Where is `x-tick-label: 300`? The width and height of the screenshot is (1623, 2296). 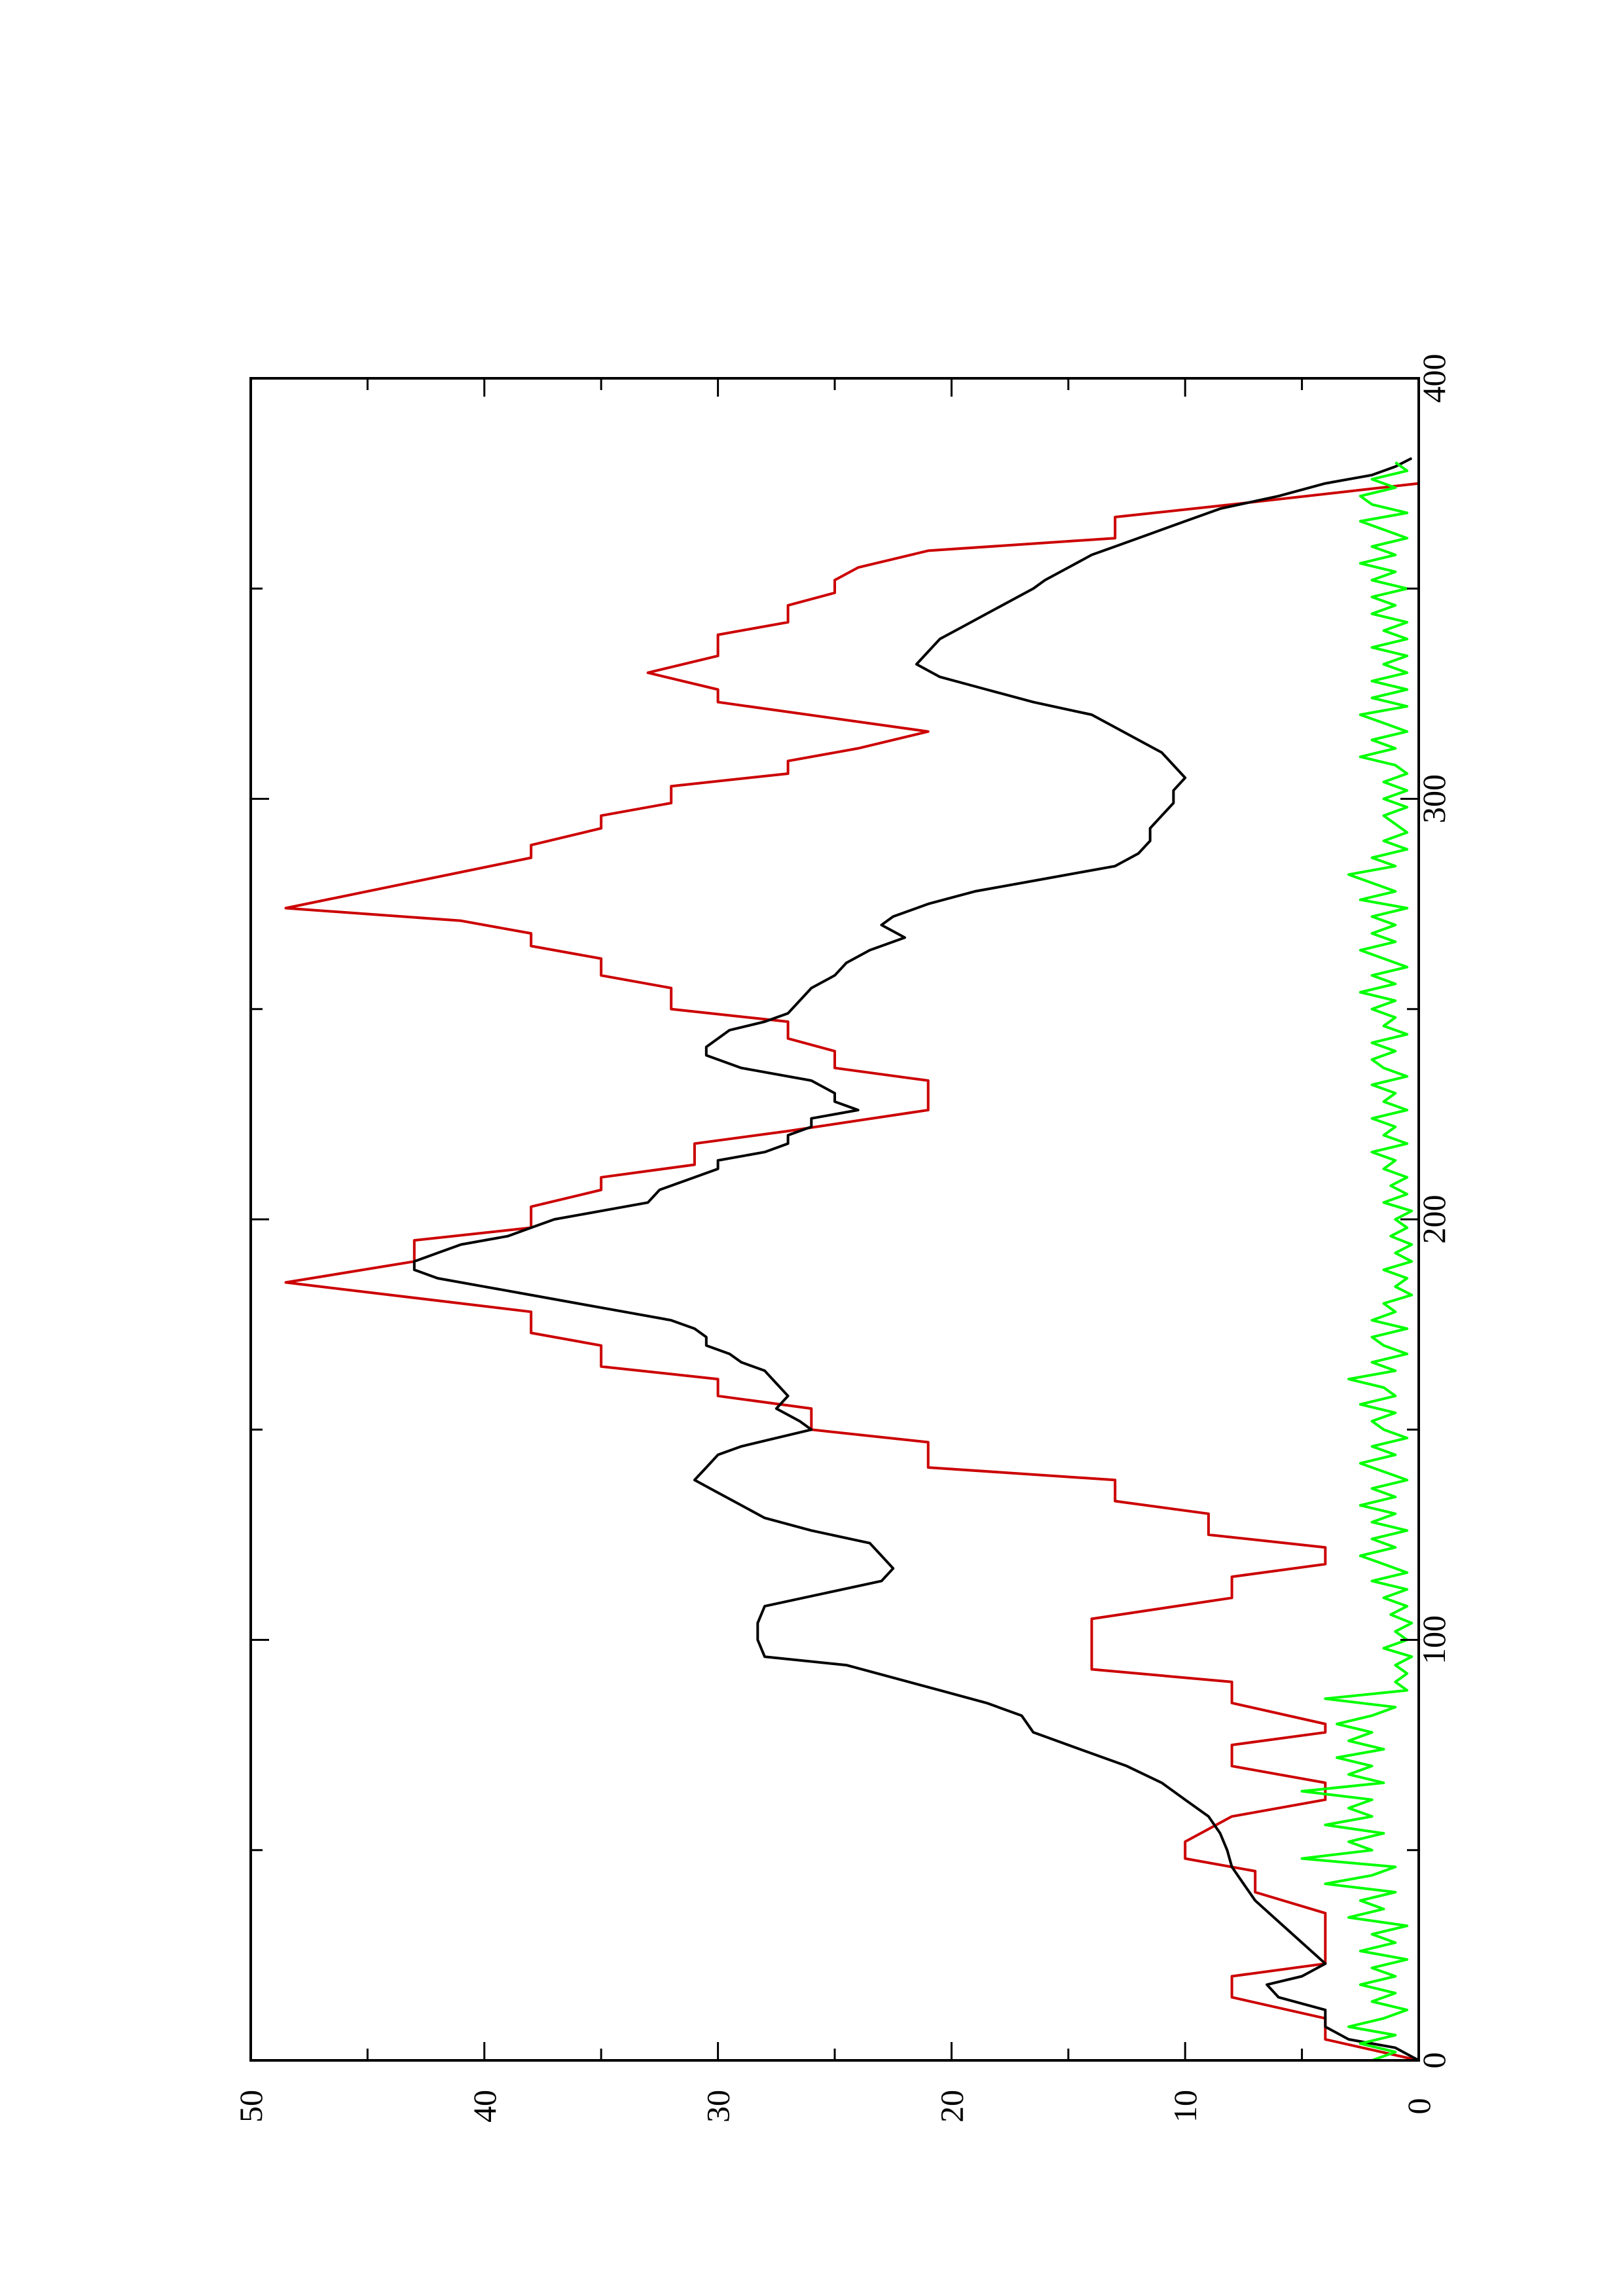 x-tick-label: 300 is located at coordinates (1433, 798).